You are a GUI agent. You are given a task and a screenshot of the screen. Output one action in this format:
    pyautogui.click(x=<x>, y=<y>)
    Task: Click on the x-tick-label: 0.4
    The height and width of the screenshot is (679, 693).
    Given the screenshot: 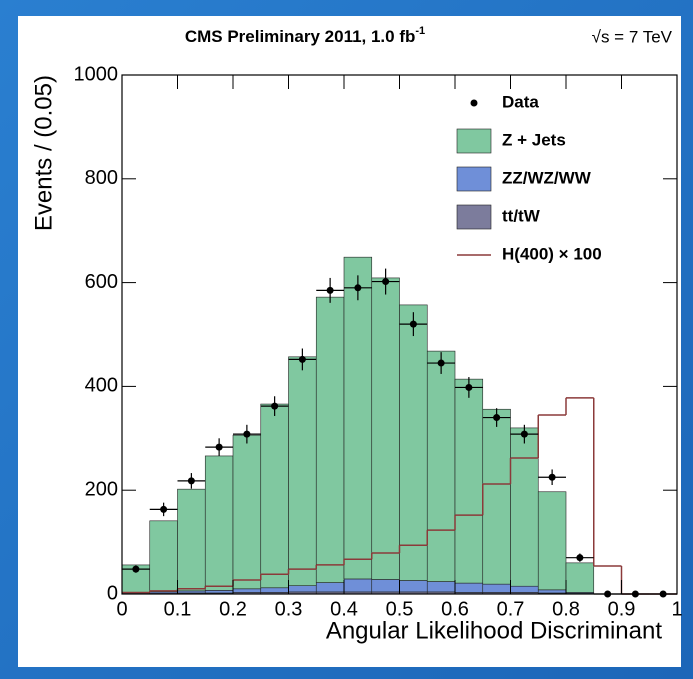 What is the action you would take?
    pyautogui.click(x=344, y=609)
    